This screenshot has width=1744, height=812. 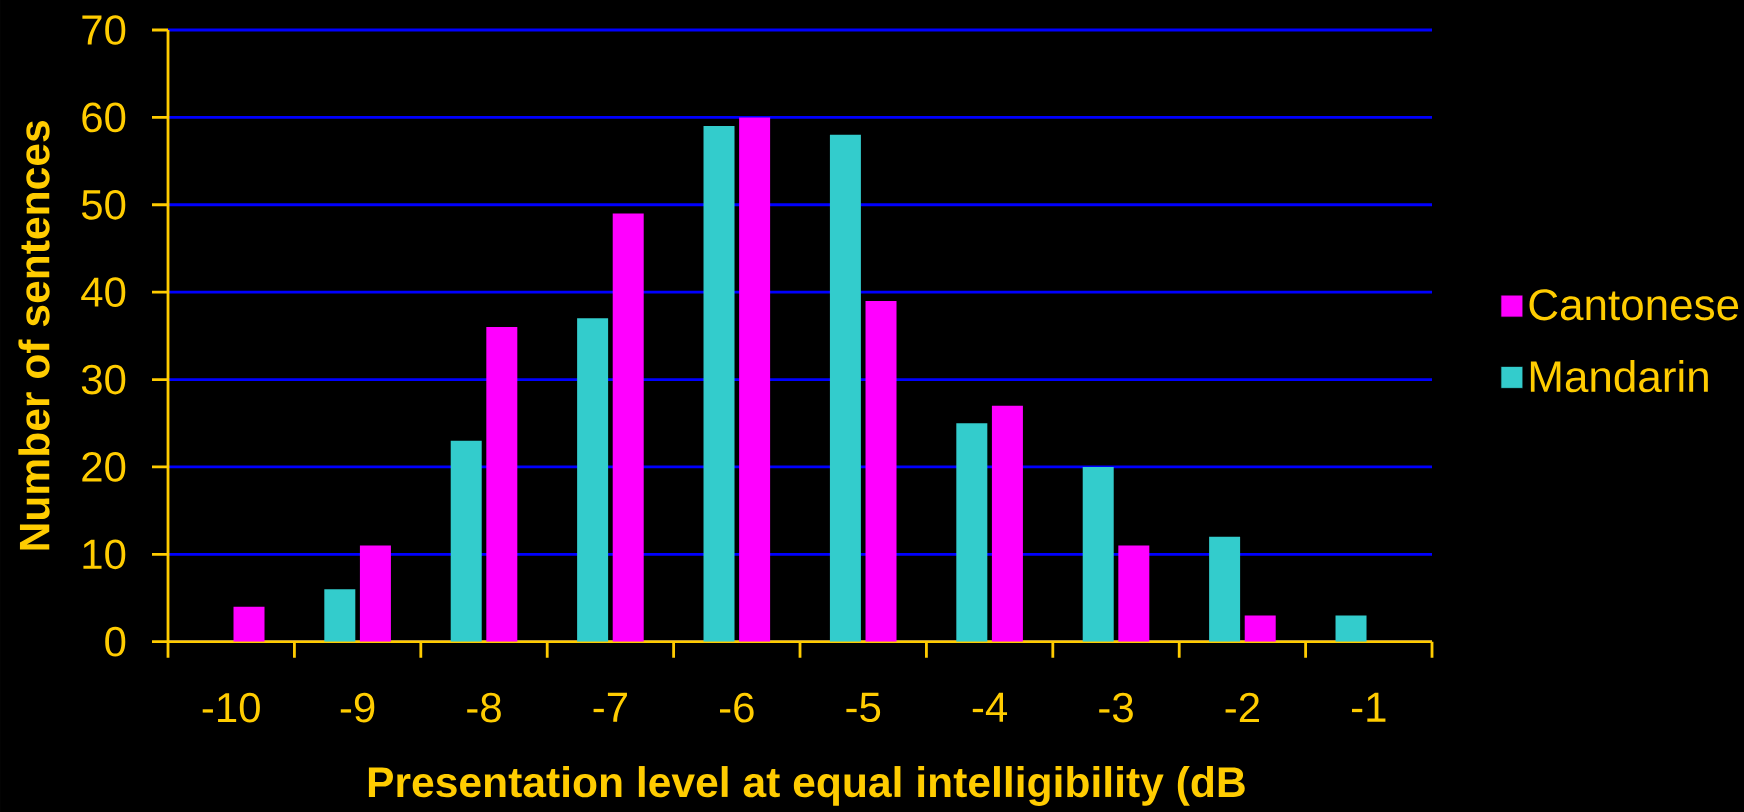 What do you see at coordinates (863, 707) in the screenshot?
I see `x-tick-label: -5` at bounding box center [863, 707].